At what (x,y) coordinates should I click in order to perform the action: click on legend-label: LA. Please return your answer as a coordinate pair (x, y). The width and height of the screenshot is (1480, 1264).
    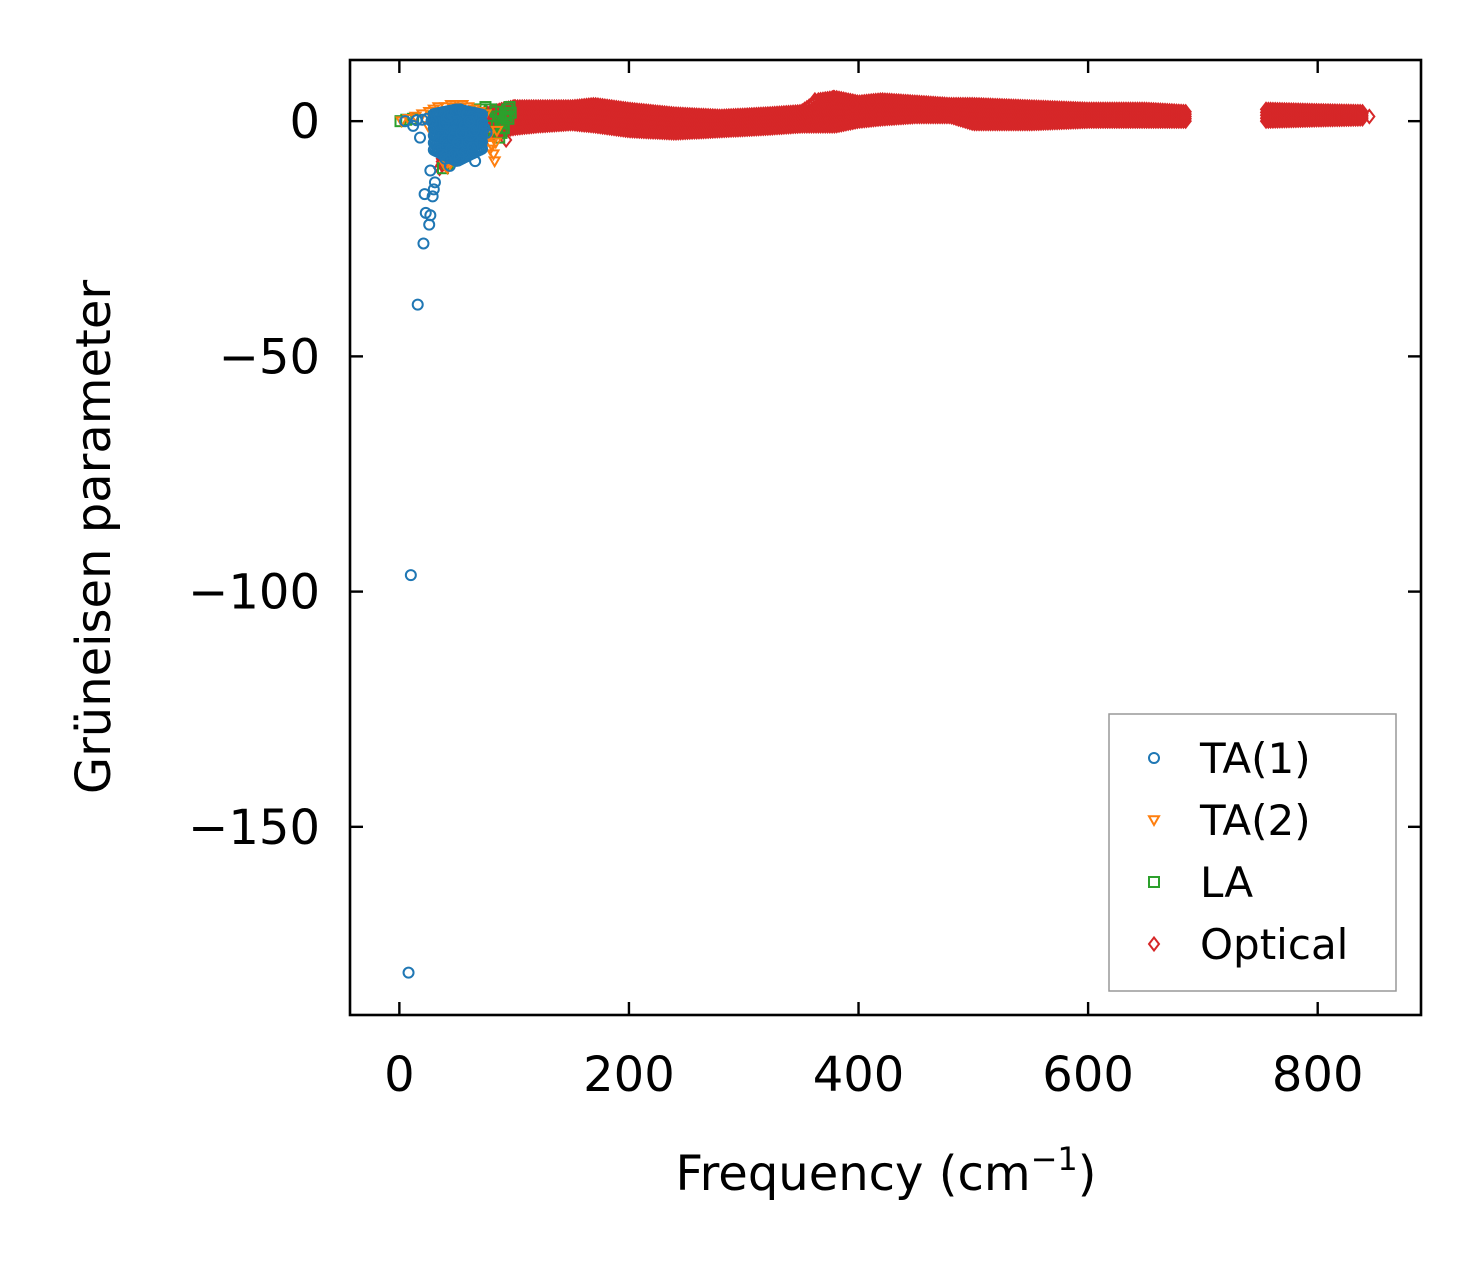
    Looking at the image, I should click on (1226, 882).